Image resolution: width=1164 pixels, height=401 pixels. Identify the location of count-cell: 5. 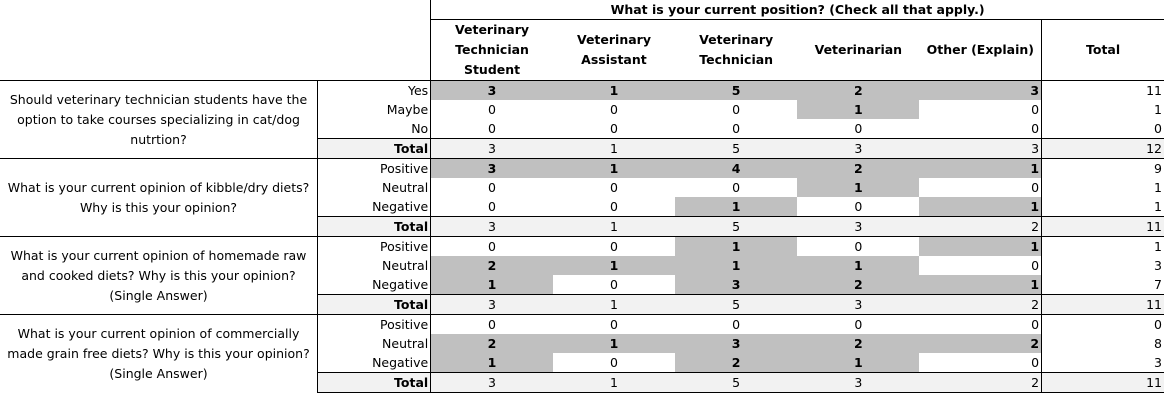
(736, 90).